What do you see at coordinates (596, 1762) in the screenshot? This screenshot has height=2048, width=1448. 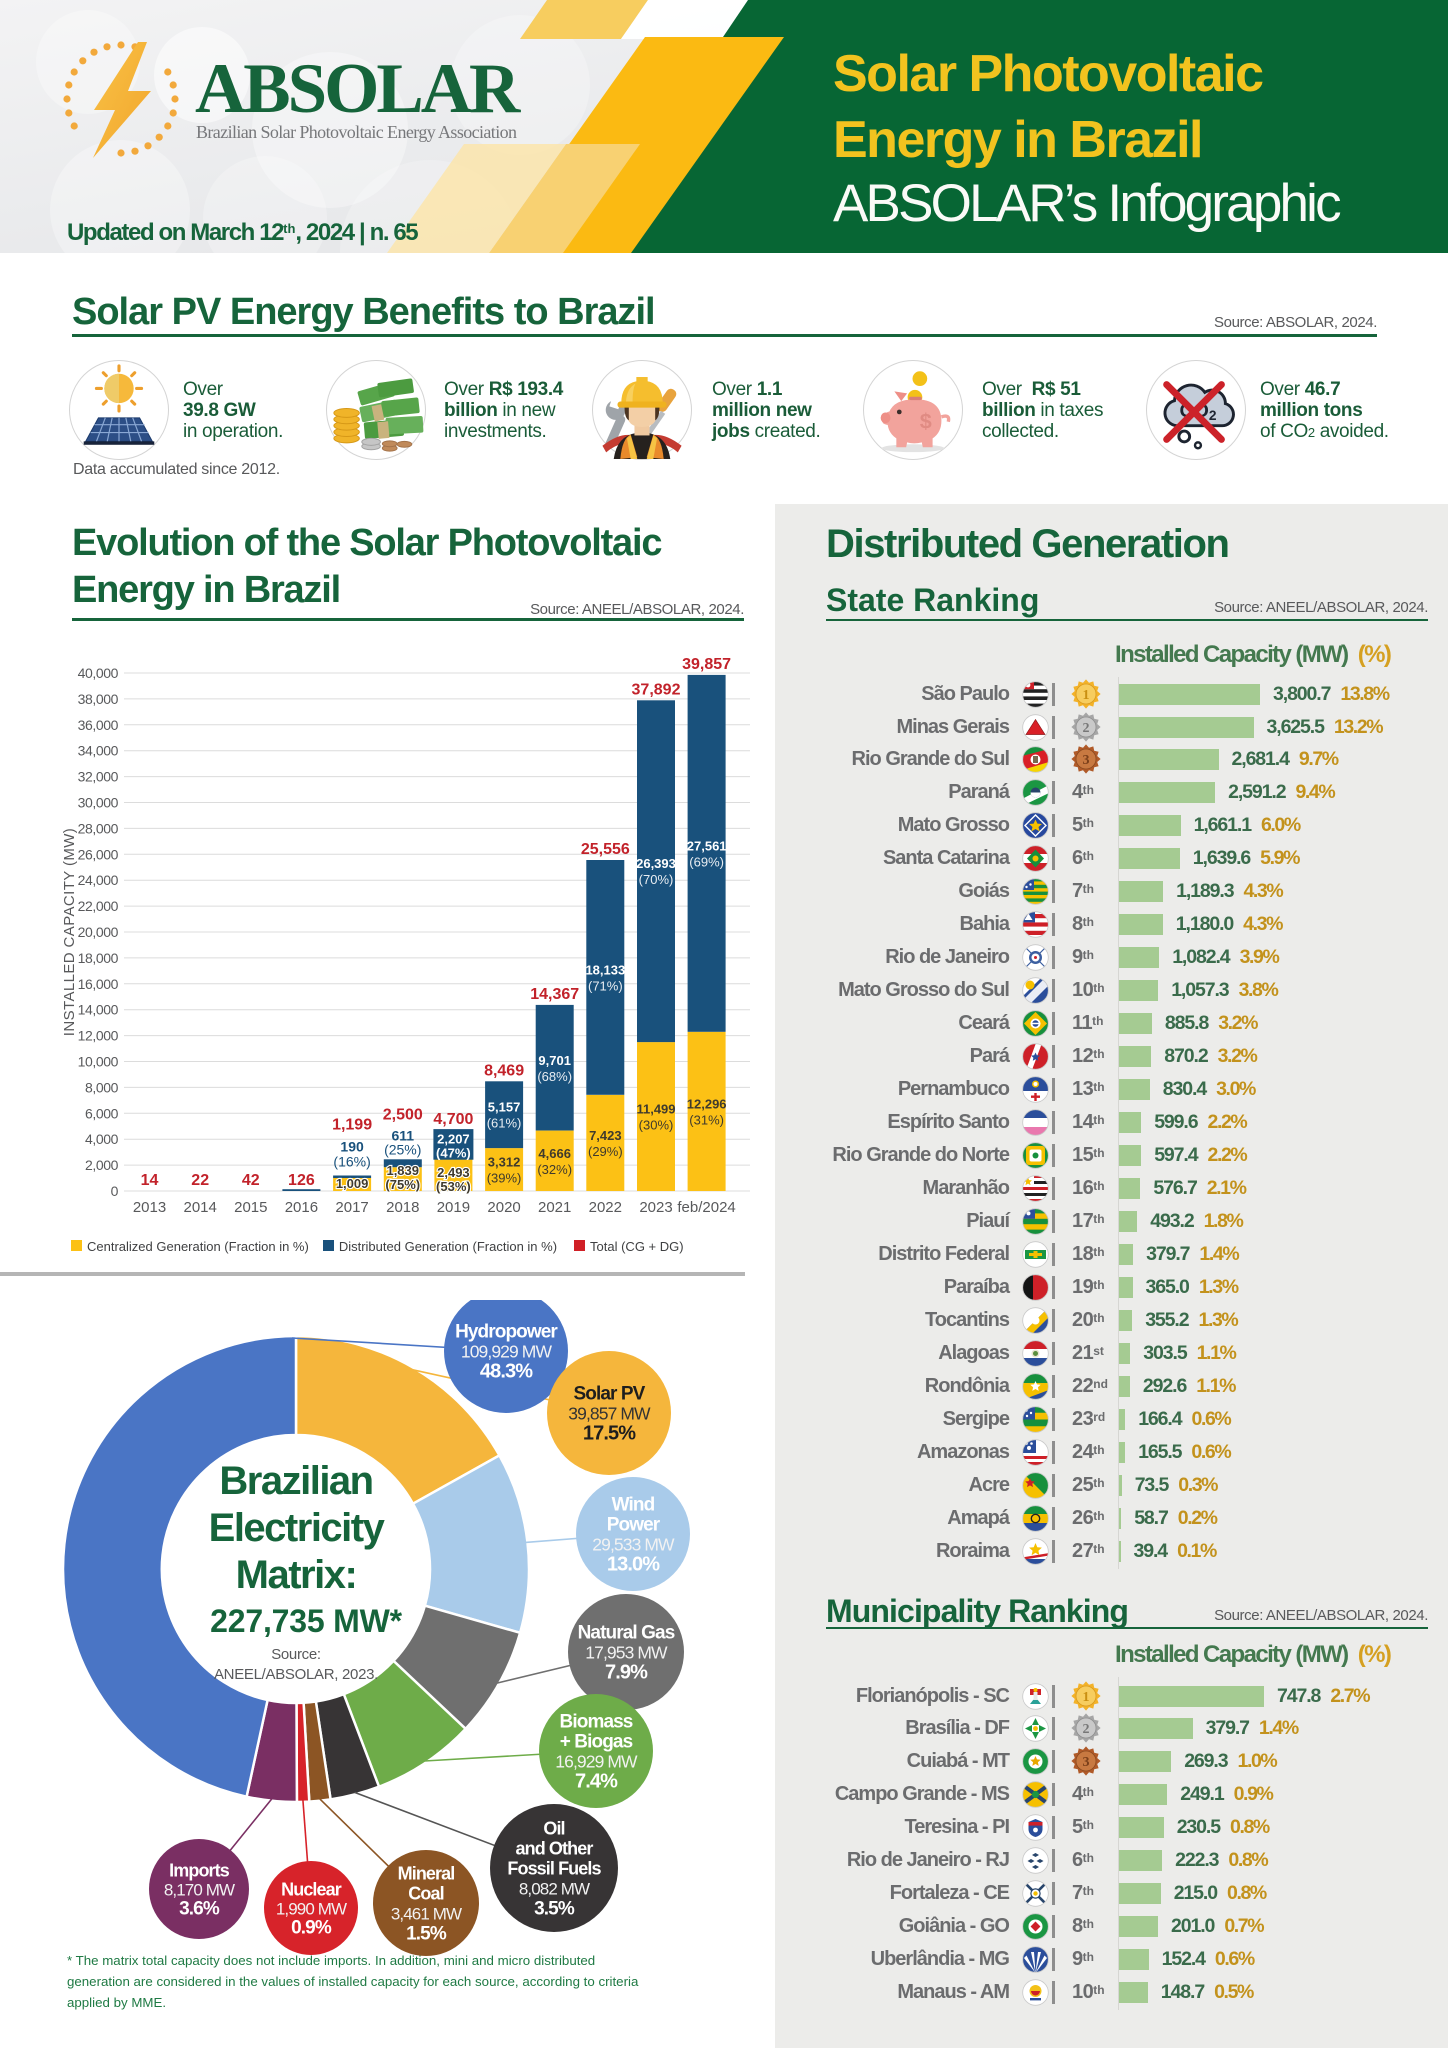 I see `svg-text: 16,929 MW` at bounding box center [596, 1762].